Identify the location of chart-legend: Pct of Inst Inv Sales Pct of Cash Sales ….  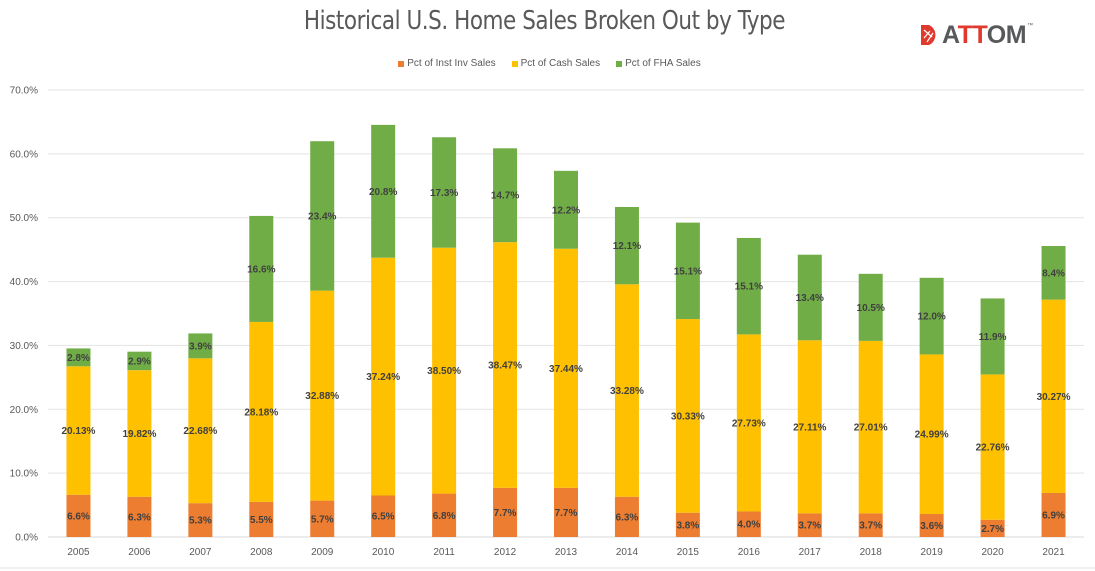
(548, 63).